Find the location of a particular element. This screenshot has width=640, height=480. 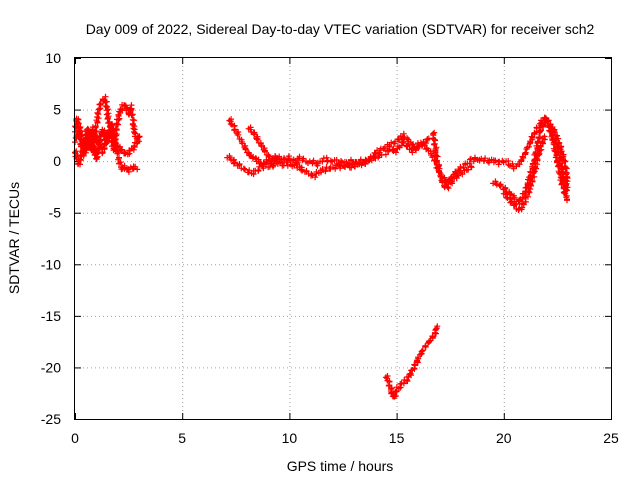

y-axis-label: SDTVAR / TECUs is located at coordinates (14, 238).